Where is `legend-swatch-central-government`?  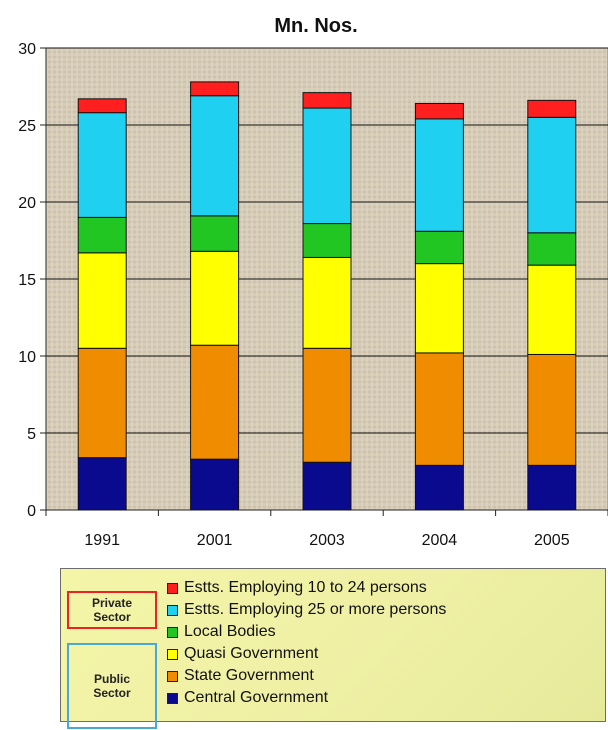 legend-swatch-central-government is located at coordinates (172, 698).